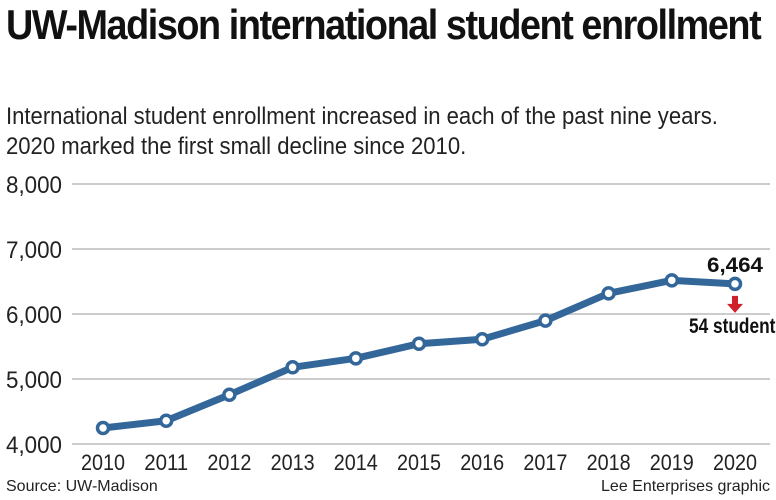 The width and height of the screenshot is (776, 500). I want to click on x-tick-label: 2012, so click(229, 462).